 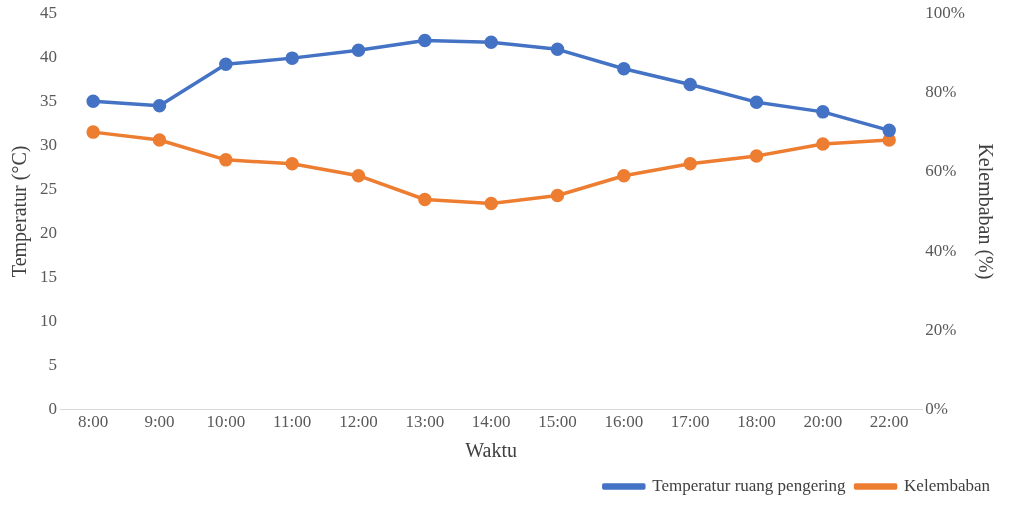 What do you see at coordinates (48, 12) in the screenshot?
I see `y-tick-label: 45` at bounding box center [48, 12].